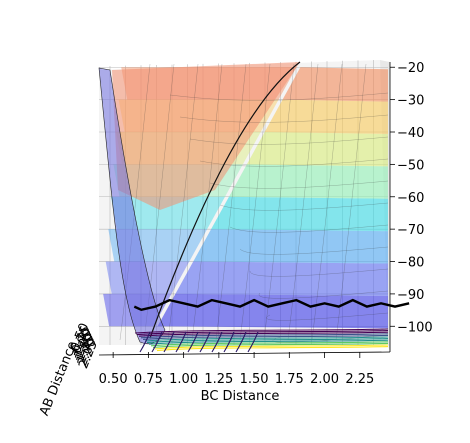 Image resolution: width=470 pixels, height=443 pixels. I want to click on x-tick-label: 1.25, so click(218, 379).